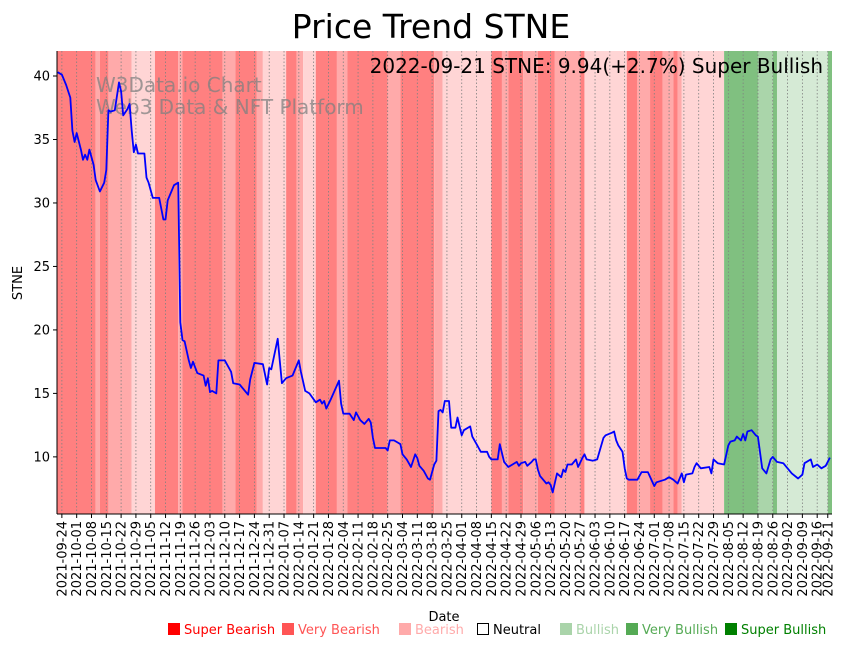  What do you see at coordinates (41, 77) in the screenshot?
I see `y-tick-label: 40` at bounding box center [41, 77].